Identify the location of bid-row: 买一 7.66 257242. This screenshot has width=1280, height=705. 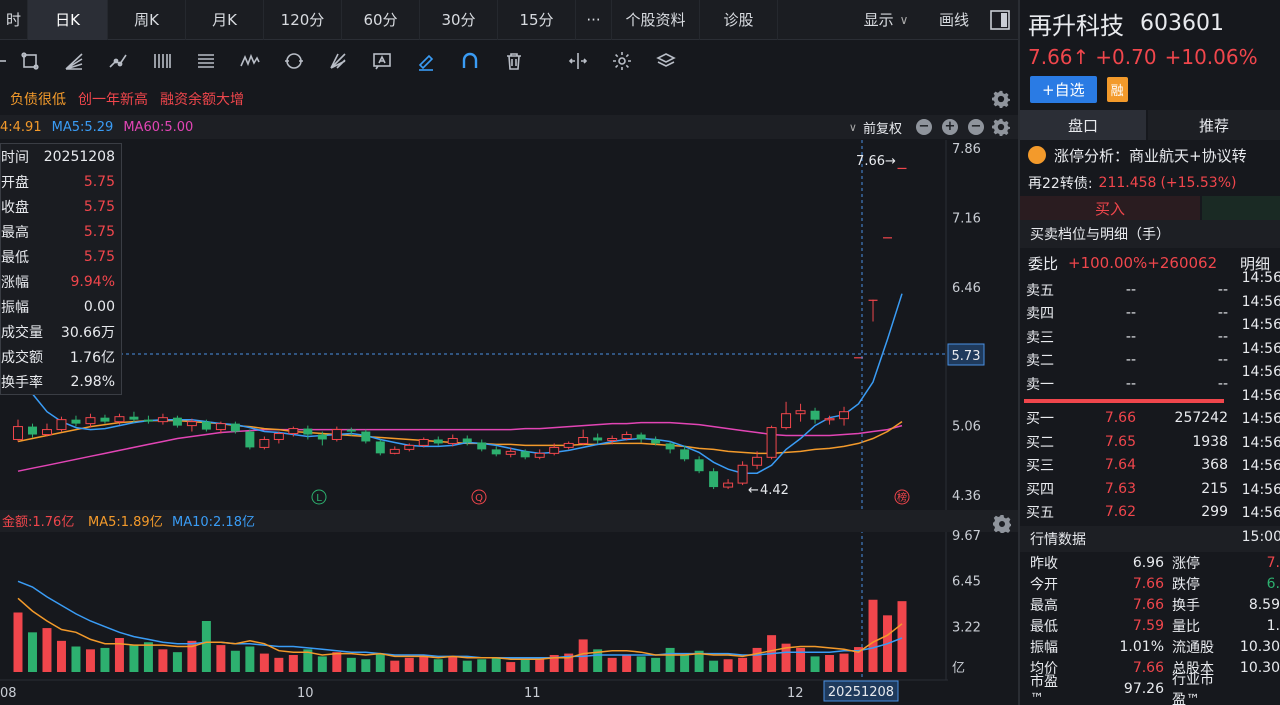
(1125, 419).